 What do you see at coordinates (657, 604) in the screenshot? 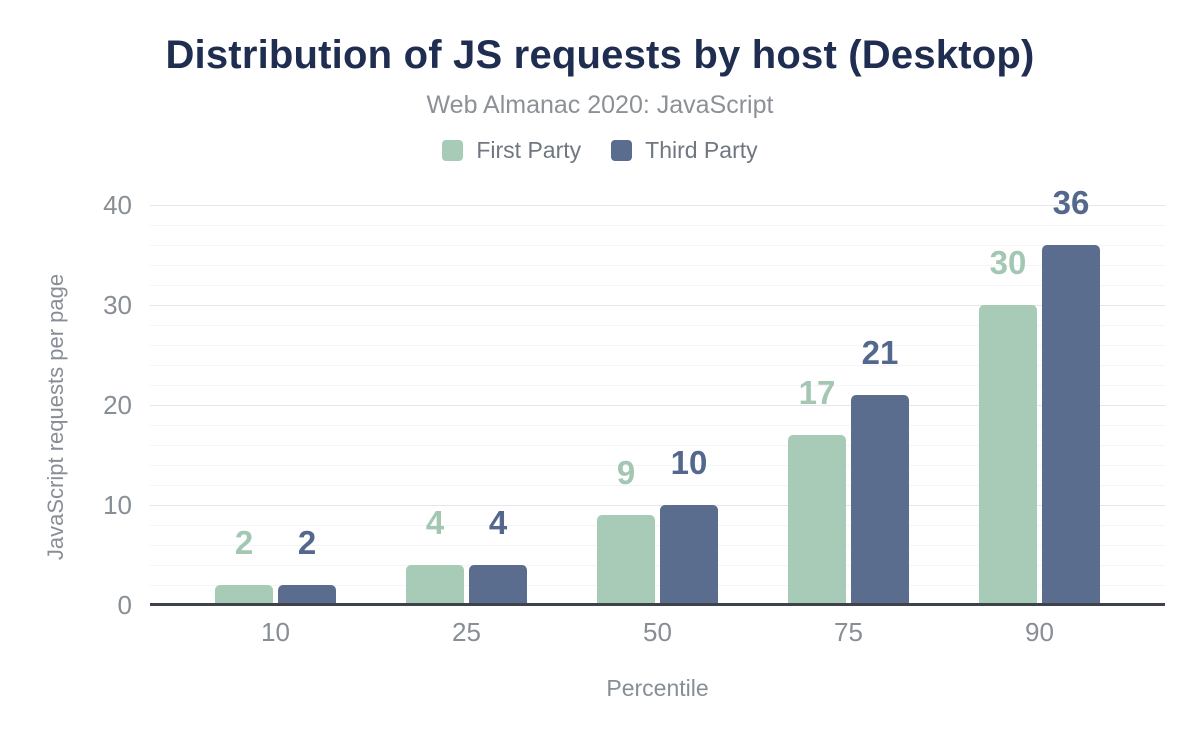
I see `x-axis-line` at bounding box center [657, 604].